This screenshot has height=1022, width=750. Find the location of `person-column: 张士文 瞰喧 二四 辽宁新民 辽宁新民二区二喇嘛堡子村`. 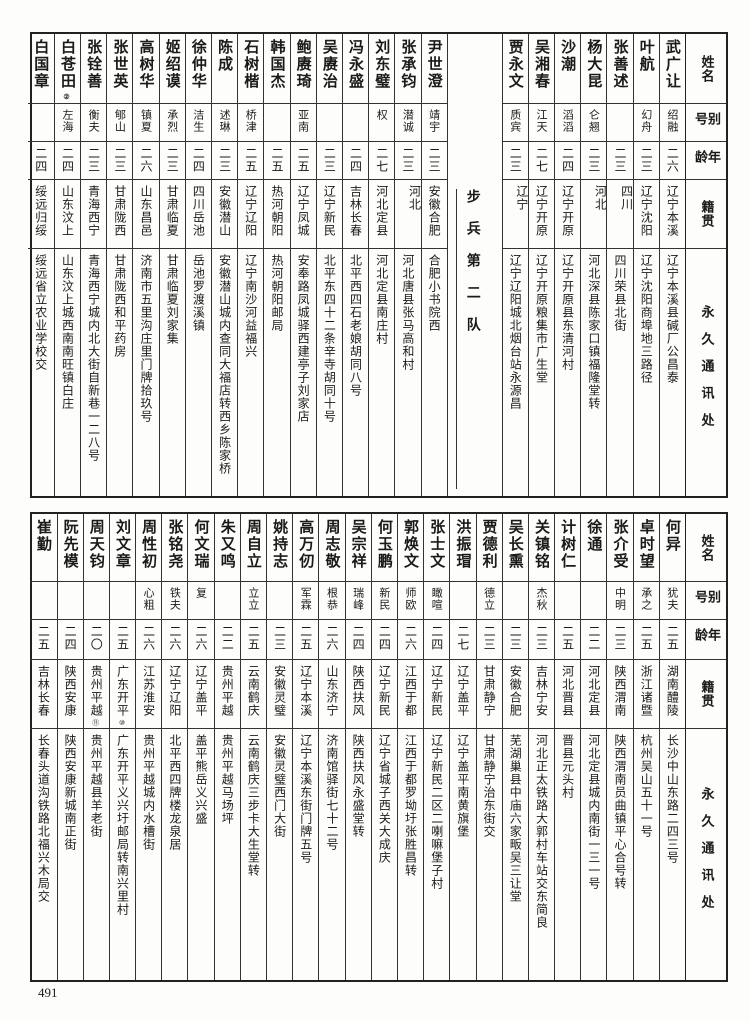

person-column: 张士文 瞰喧 二四 辽宁新民 辽宁新民二区二喇嘛堡子村 is located at coordinates (436, 747).